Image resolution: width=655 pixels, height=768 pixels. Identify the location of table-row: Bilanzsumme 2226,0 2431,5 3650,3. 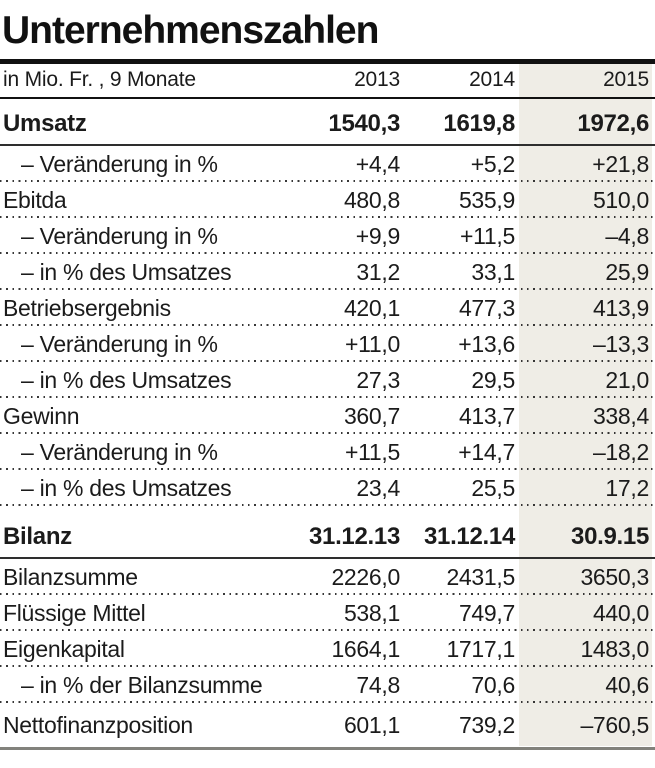
(327, 577).